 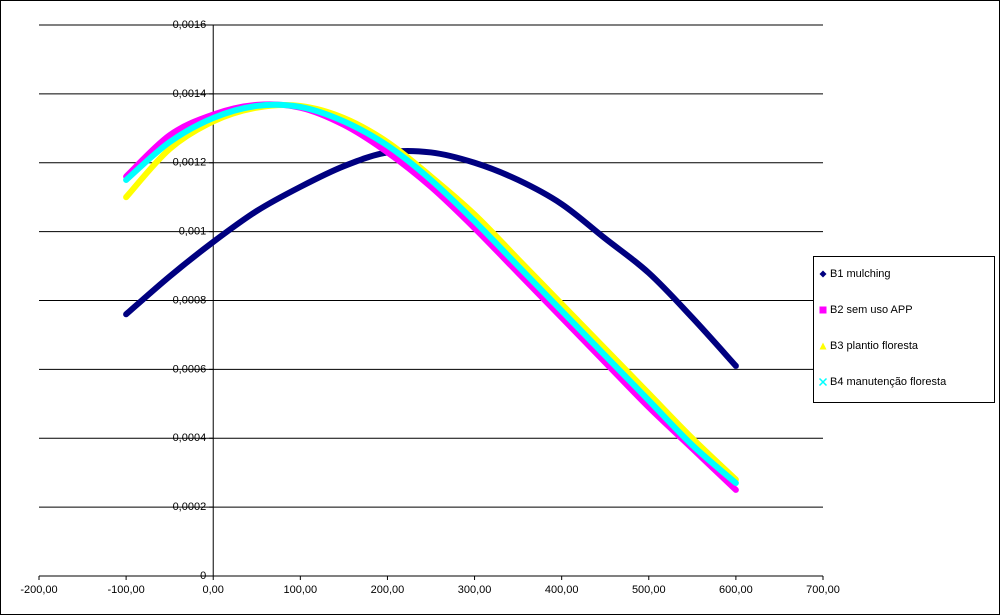 What do you see at coordinates (736, 590) in the screenshot?
I see `x-tick-label: 600,00` at bounding box center [736, 590].